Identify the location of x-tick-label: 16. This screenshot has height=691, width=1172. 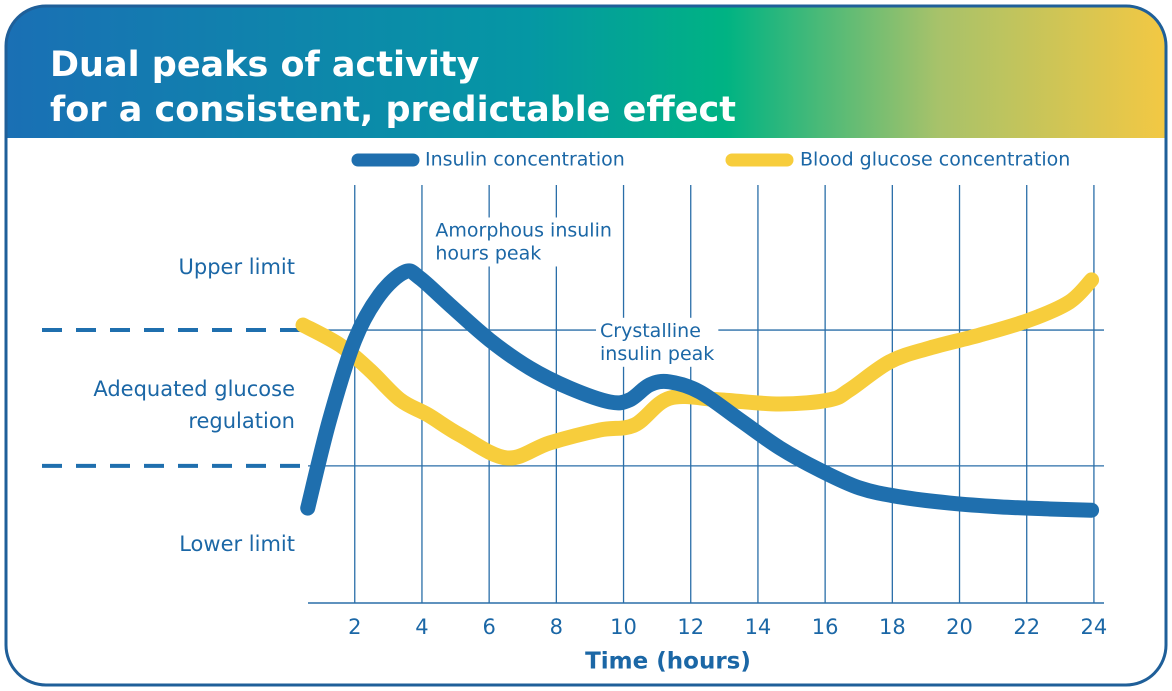
(825, 627).